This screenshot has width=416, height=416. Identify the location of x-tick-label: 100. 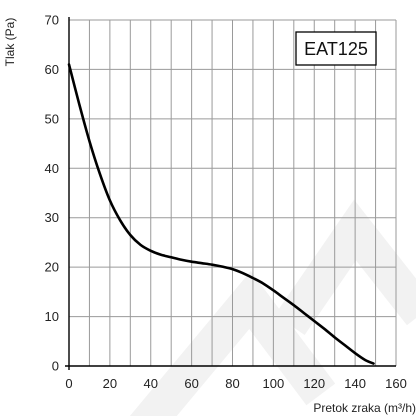
(274, 383).